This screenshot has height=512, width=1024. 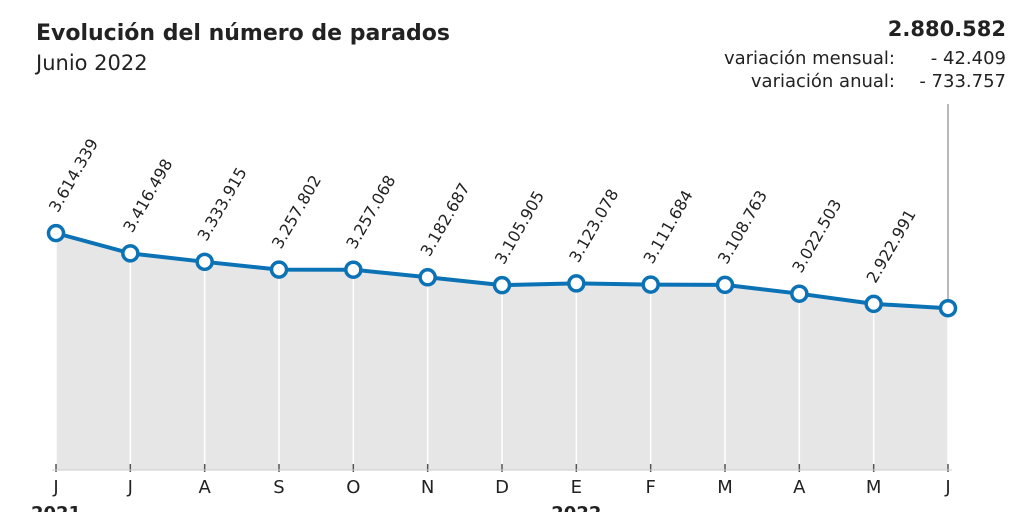 I want to click on x-tick-label: E, so click(x=576, y=487).